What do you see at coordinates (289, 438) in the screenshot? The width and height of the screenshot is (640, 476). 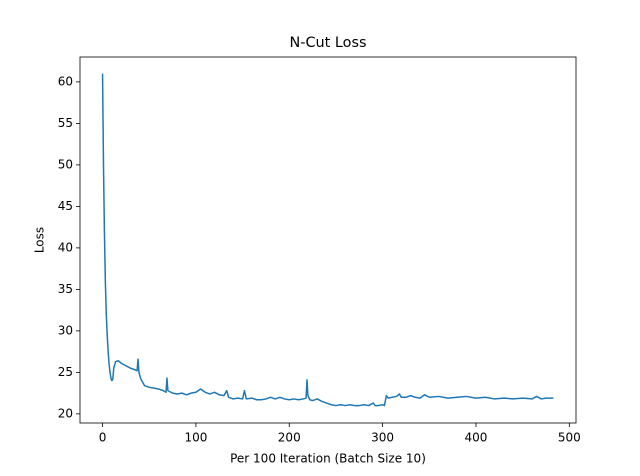 I see `x-tick-label: 200` at bounding box center [289, 438].